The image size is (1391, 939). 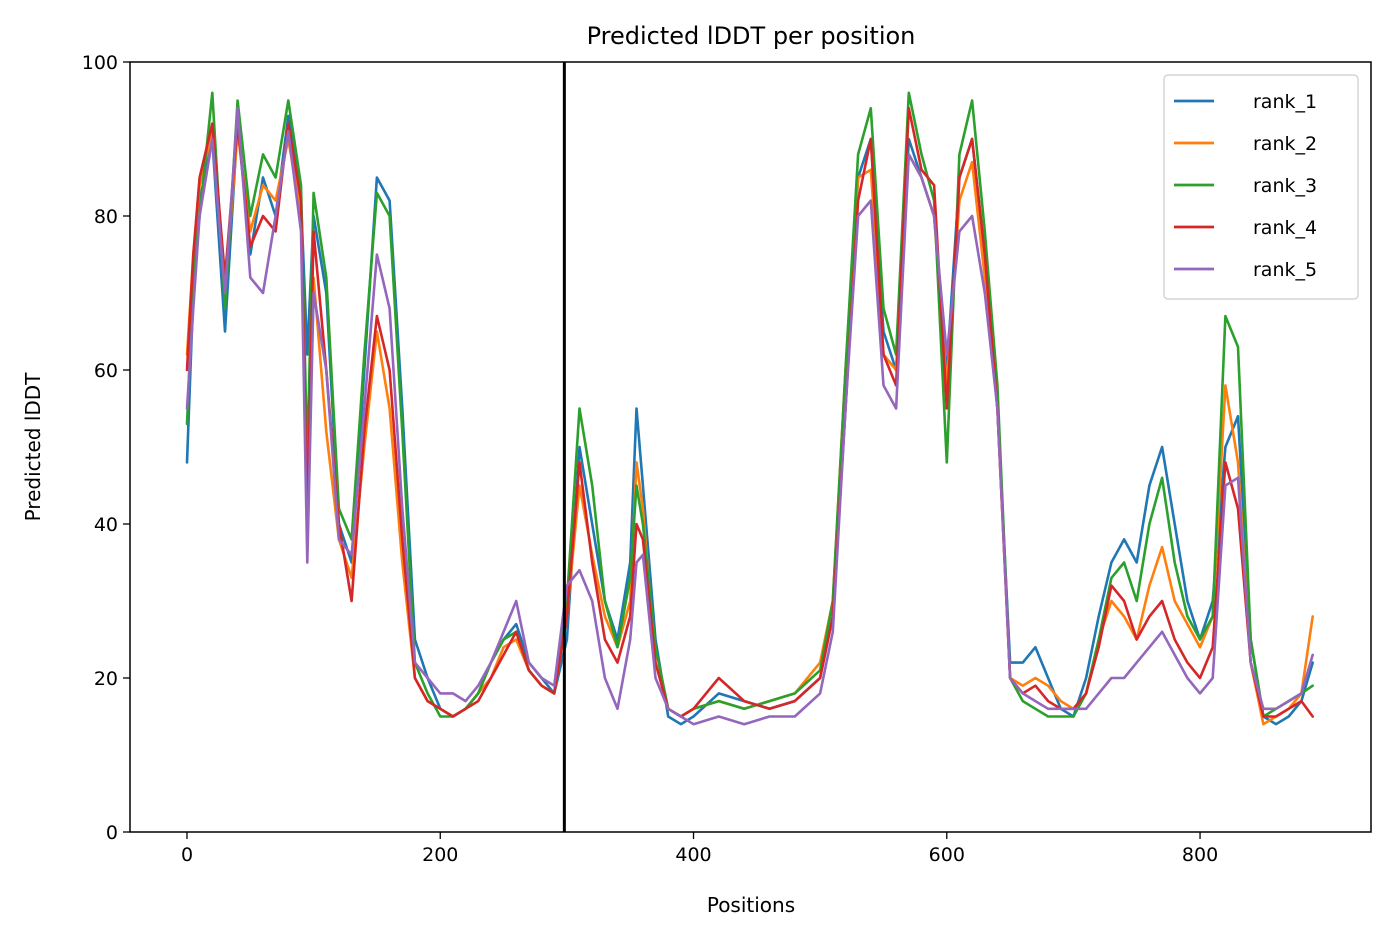 I want to click on legend-label-rank-2: rank_2, so click(x=1285, y=144).